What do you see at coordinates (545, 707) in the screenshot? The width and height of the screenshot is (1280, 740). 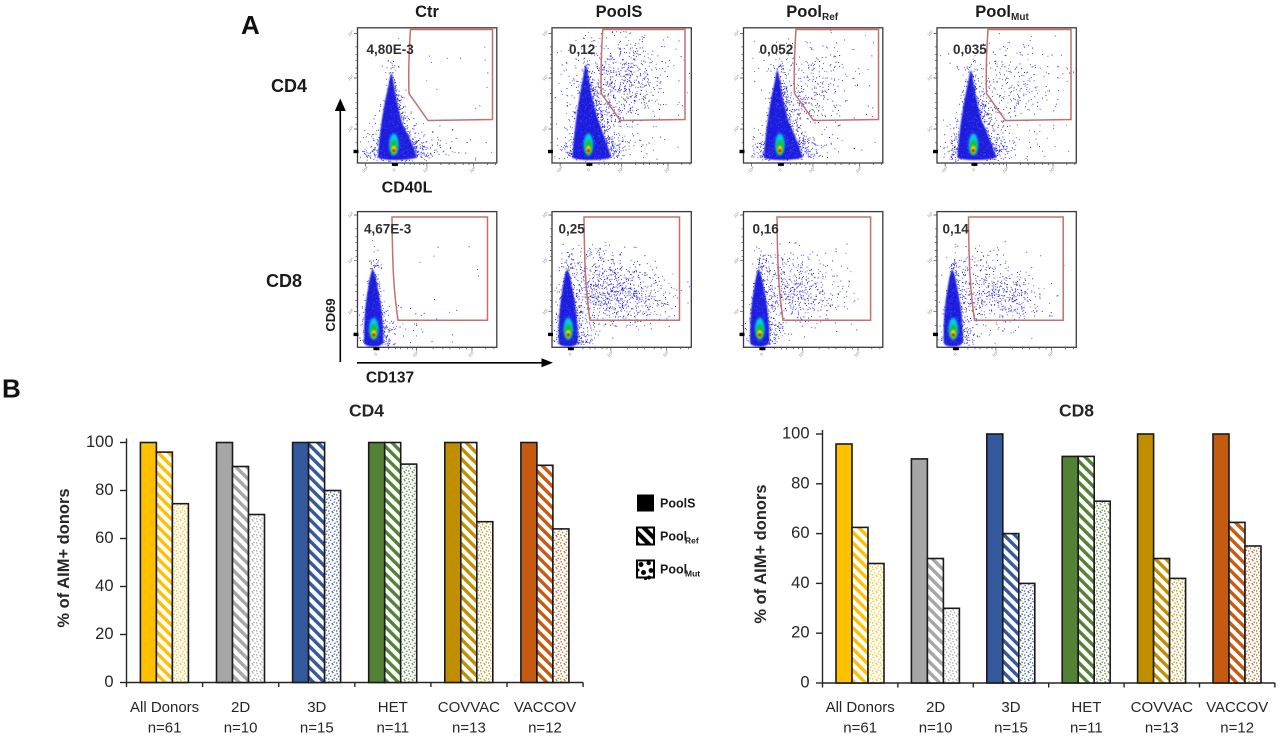 I see `svg-text: VACCOV` at bounding box center [545, 707].